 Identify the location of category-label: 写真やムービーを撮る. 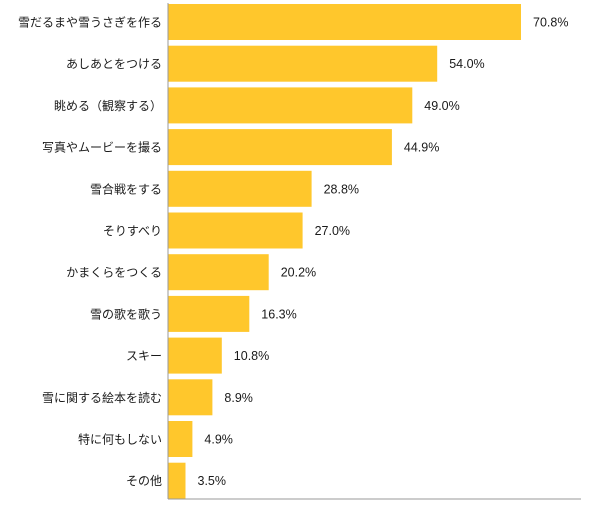
(102, 148).